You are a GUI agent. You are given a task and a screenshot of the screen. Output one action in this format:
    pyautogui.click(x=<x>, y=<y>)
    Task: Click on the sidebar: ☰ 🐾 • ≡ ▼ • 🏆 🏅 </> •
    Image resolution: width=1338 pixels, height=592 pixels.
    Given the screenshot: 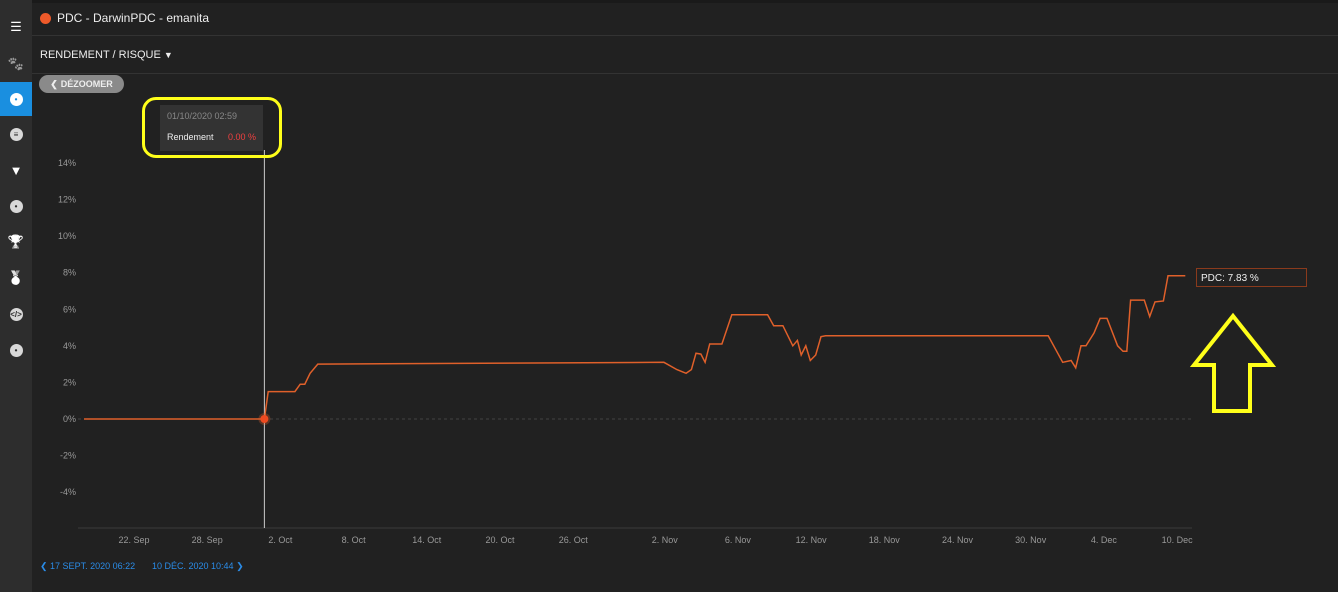 What is the action you would take?
    pyautogui.click(x=16, y=296)
    